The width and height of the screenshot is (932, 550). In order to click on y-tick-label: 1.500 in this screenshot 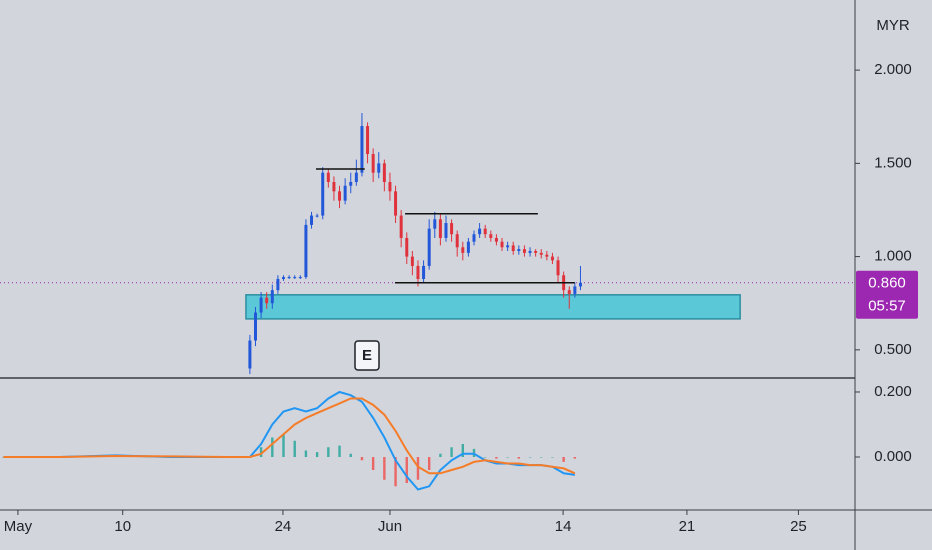, I will do `click(893, 162)`.